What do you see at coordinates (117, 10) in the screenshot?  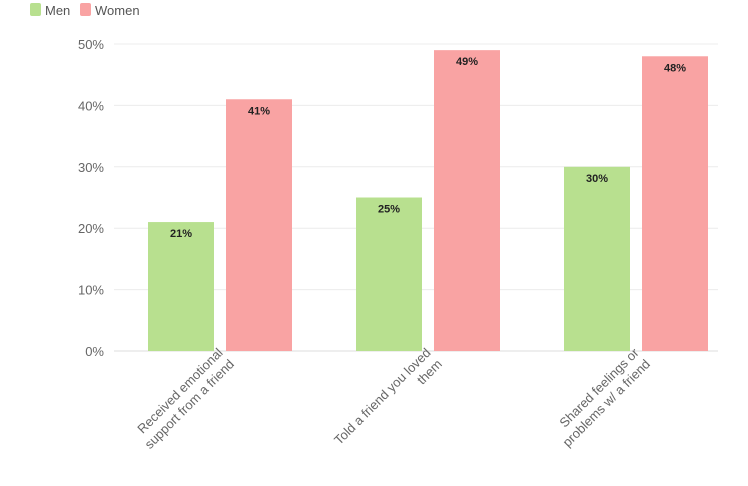 I see `legend-label-women: Women` at bounding box center [117, 10].